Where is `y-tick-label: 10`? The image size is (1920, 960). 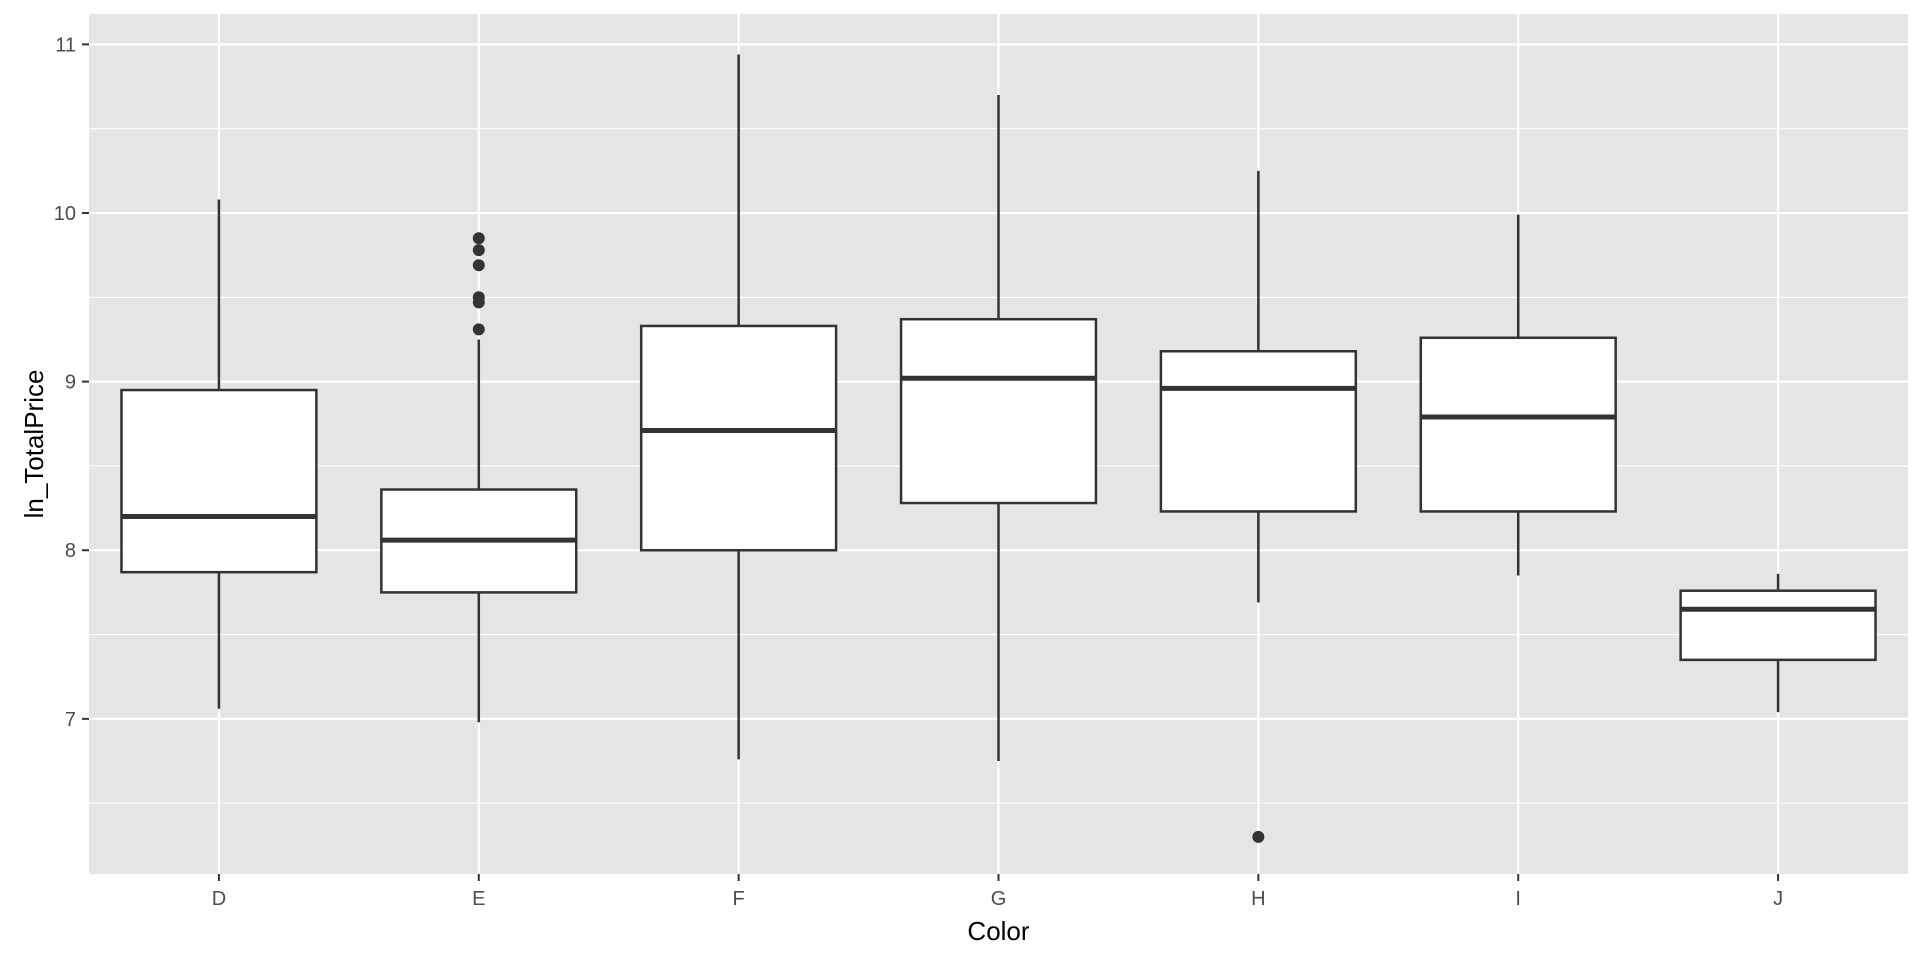
y-tick-label: 10 is located at coordinates (65, 214).